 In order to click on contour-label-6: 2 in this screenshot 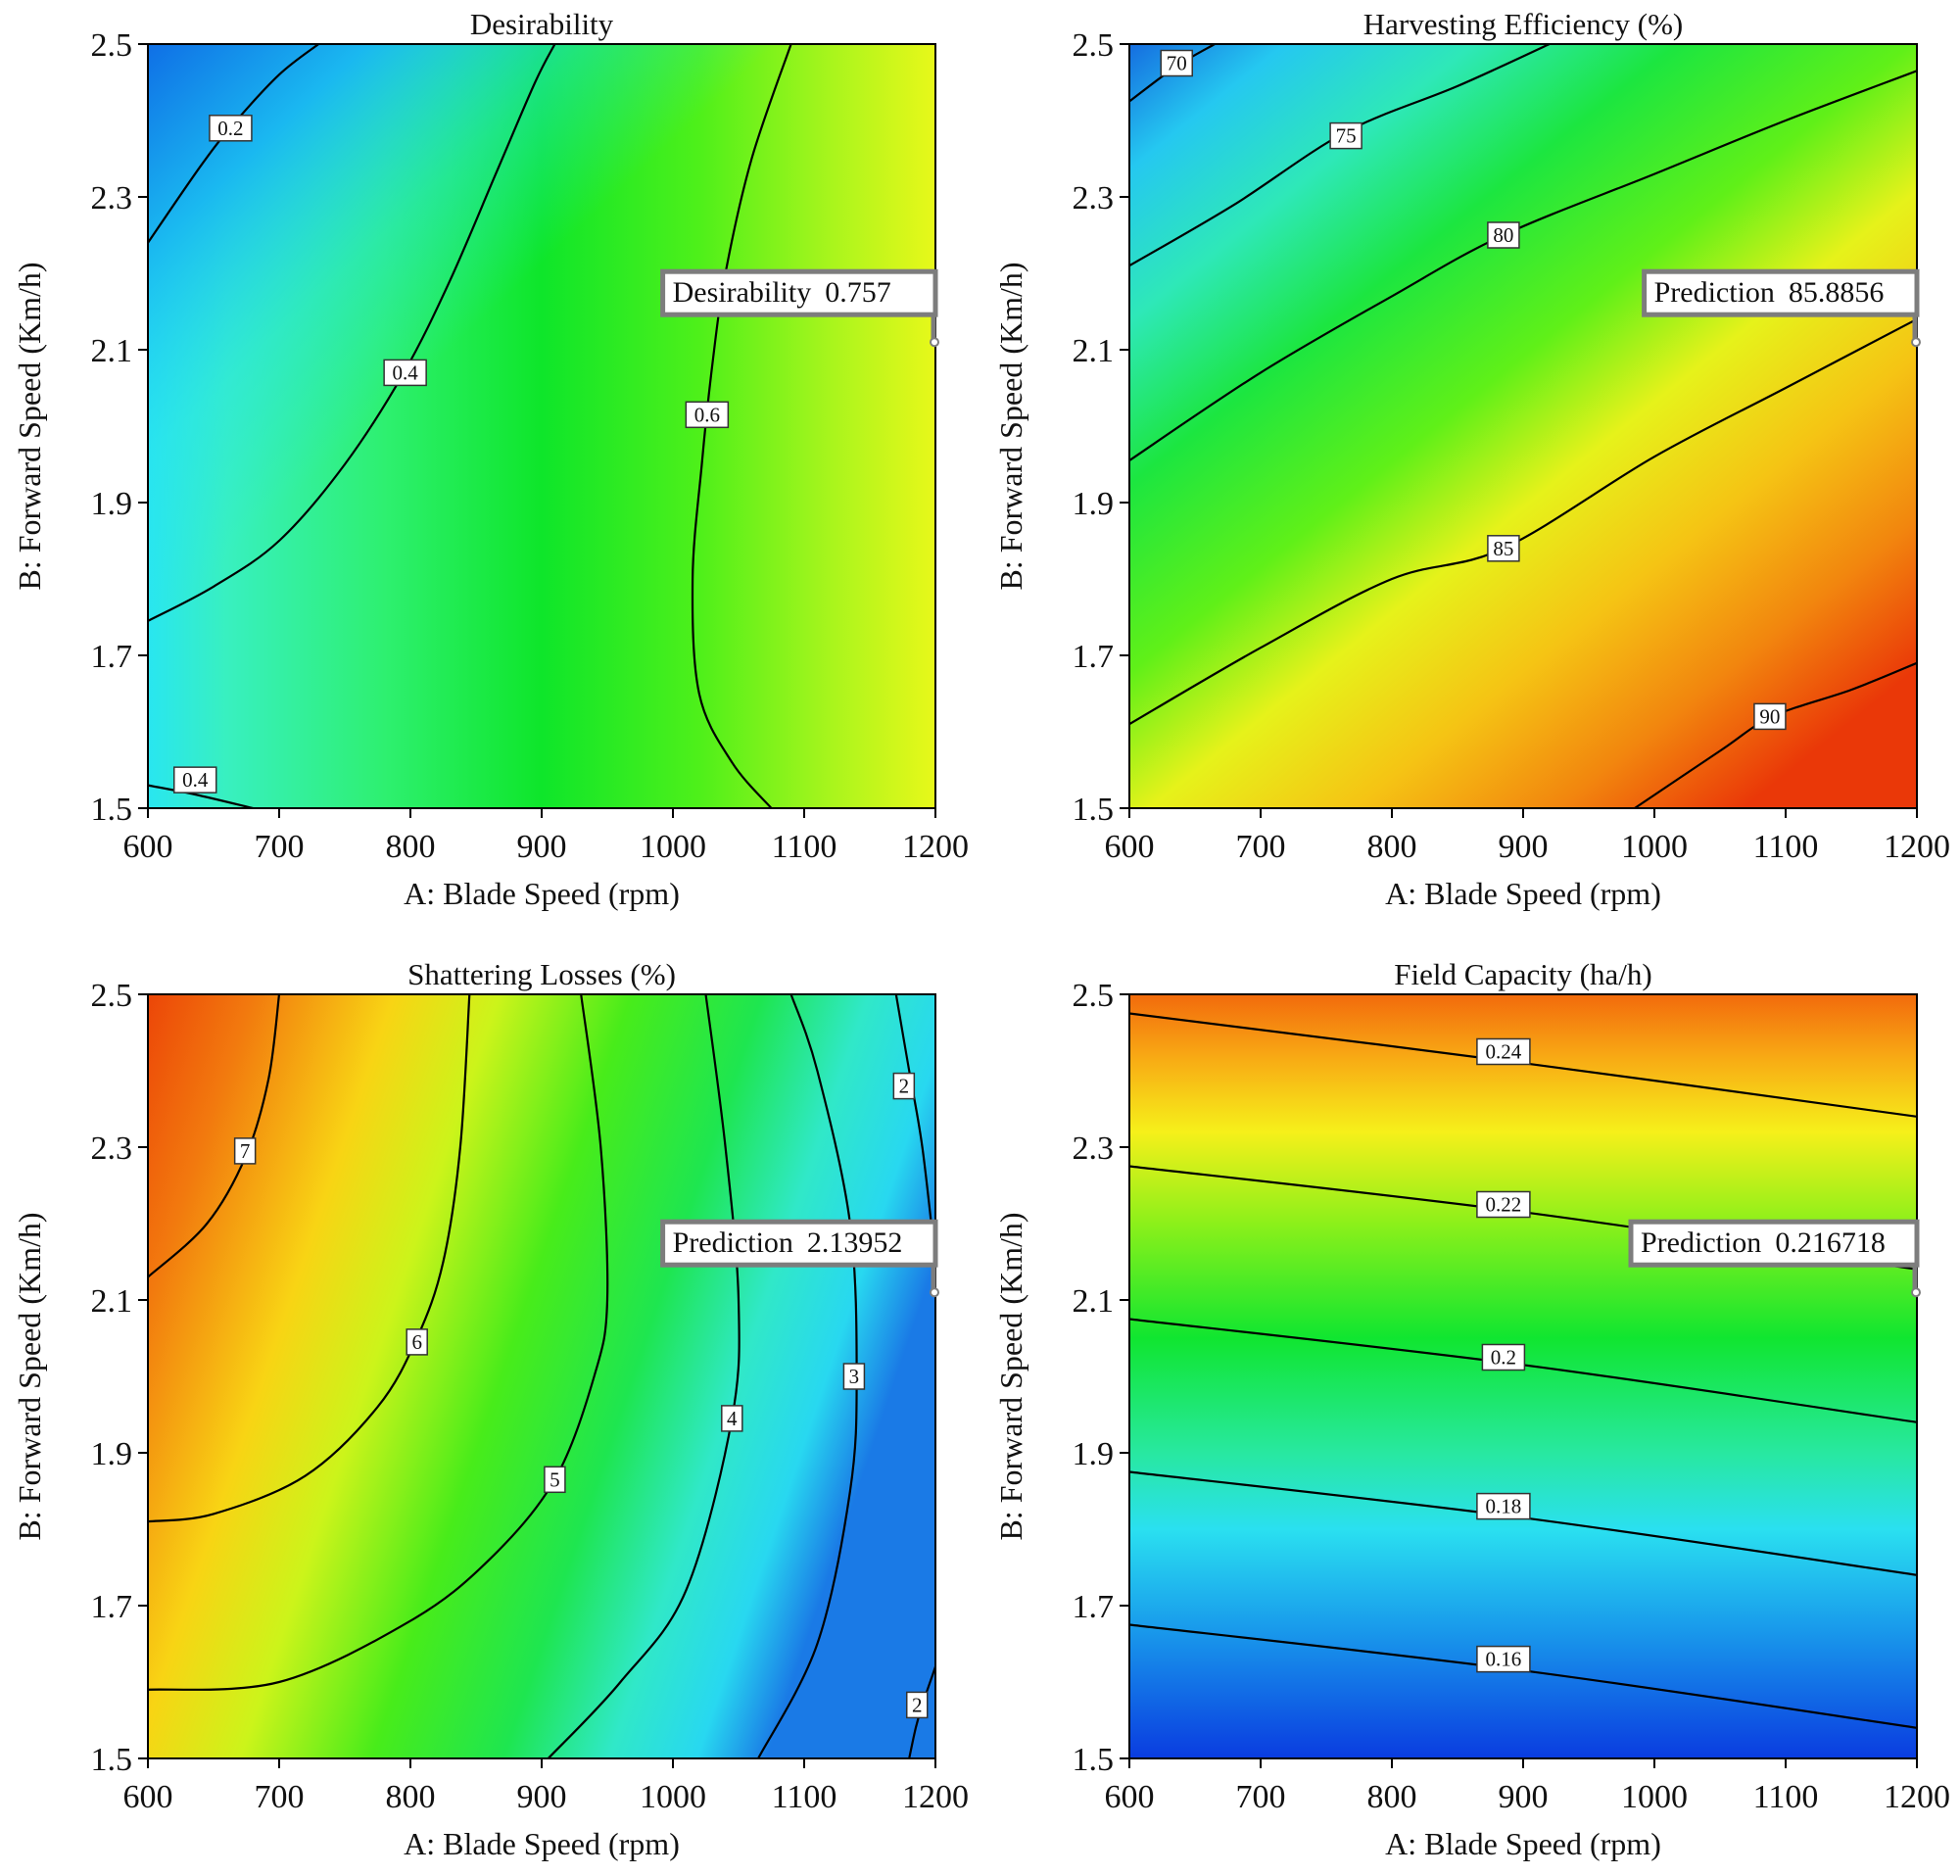, I will do `click(904, 1086)`.